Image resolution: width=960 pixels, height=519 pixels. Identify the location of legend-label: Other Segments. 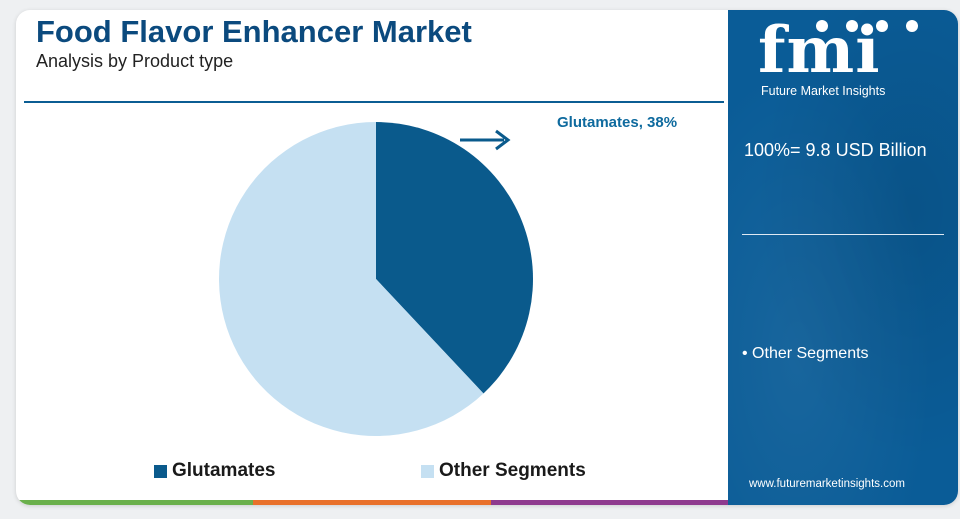
(512, 470).